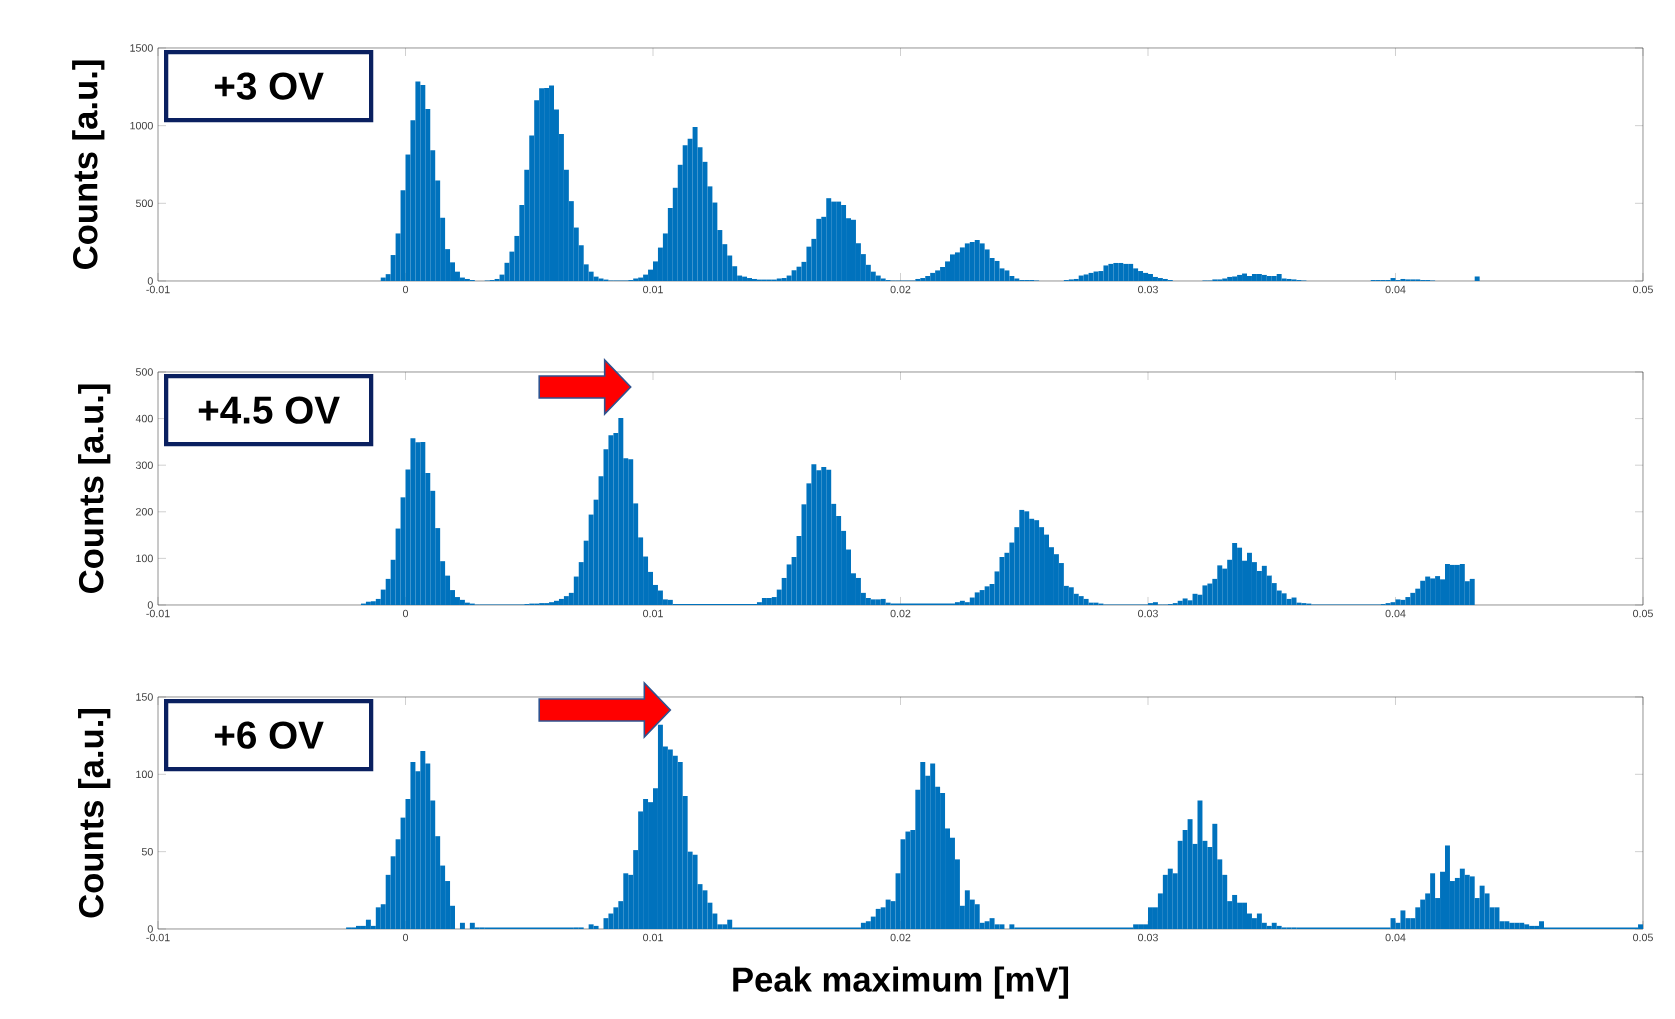 This screenshot has height=1019, width=1675. I want to click on y-tick-label: 200, so click(144, 512).